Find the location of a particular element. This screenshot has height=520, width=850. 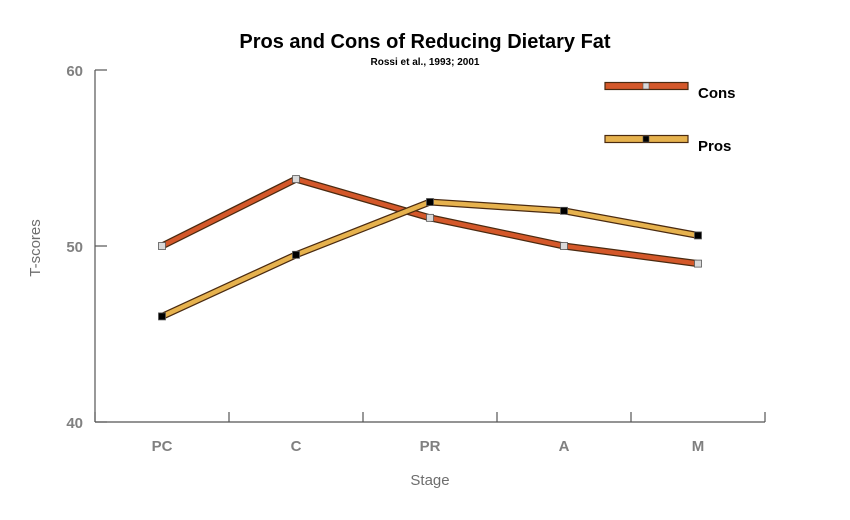

chart-title: Pros and Cons of Reducing Dietary Fat is located at coordinates (425, 42).